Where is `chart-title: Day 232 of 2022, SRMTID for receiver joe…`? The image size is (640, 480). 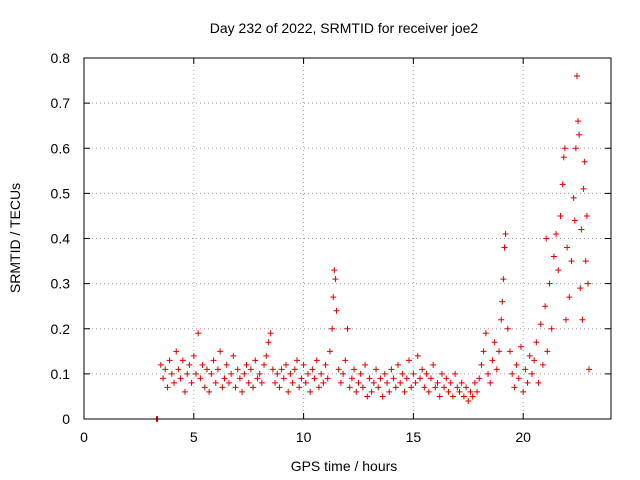 chart-title: Day 232 of 2022, SRMTID for receiver joe… is located at coordinates (344, 28).